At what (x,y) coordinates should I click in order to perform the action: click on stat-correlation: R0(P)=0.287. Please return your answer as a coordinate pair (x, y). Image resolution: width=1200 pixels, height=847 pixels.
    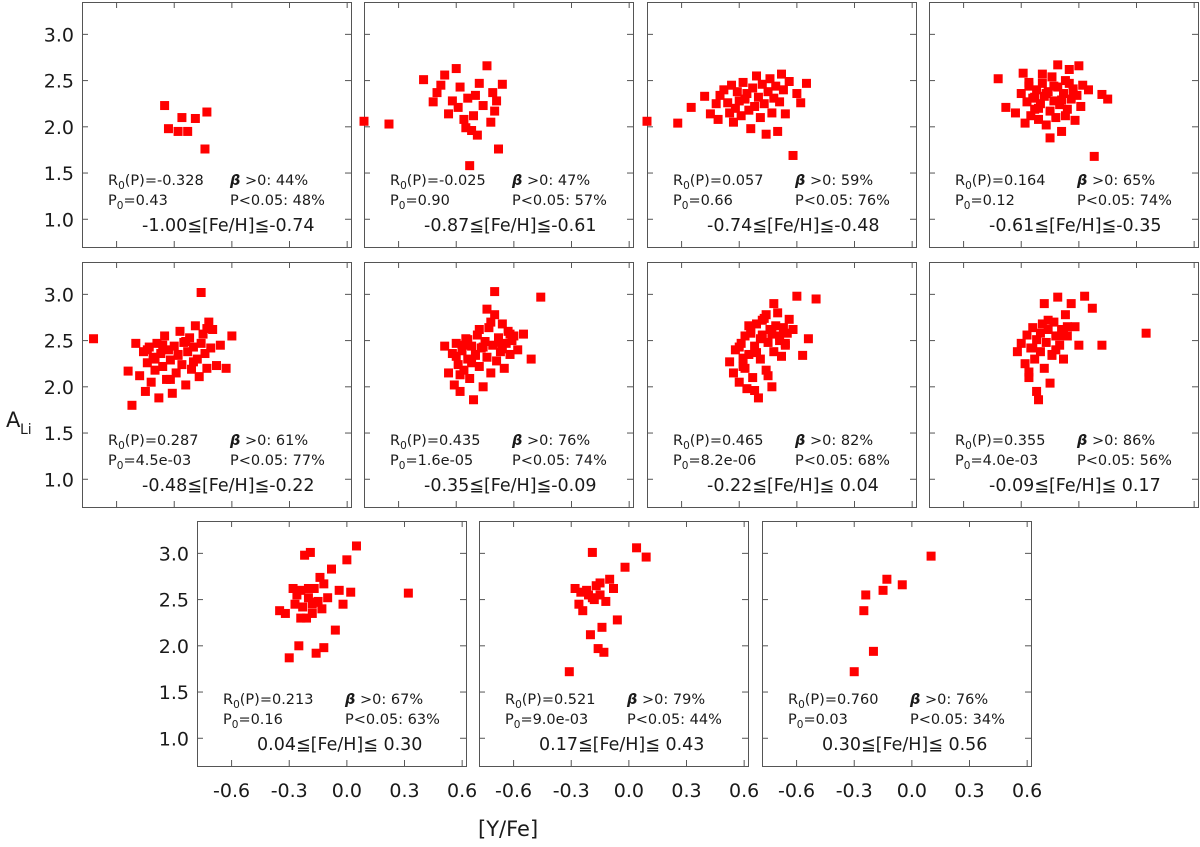
    Looking at the image, I should click on (153, 442).